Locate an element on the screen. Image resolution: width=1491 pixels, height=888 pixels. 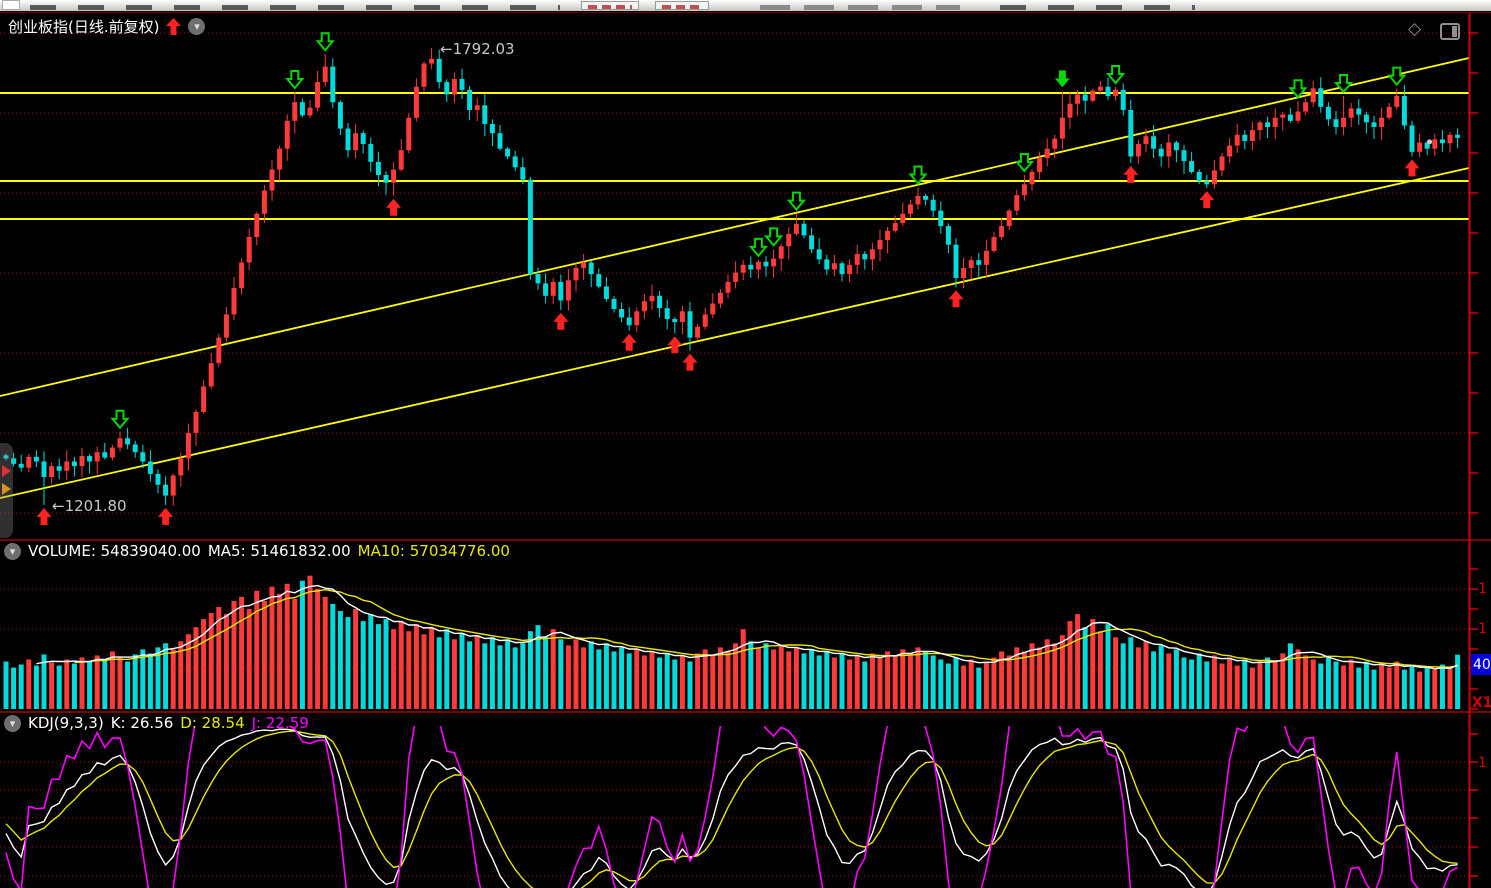
main-chart-header: 创业板指(日线.前复权) ▾ is located at coordinates (107, 26).